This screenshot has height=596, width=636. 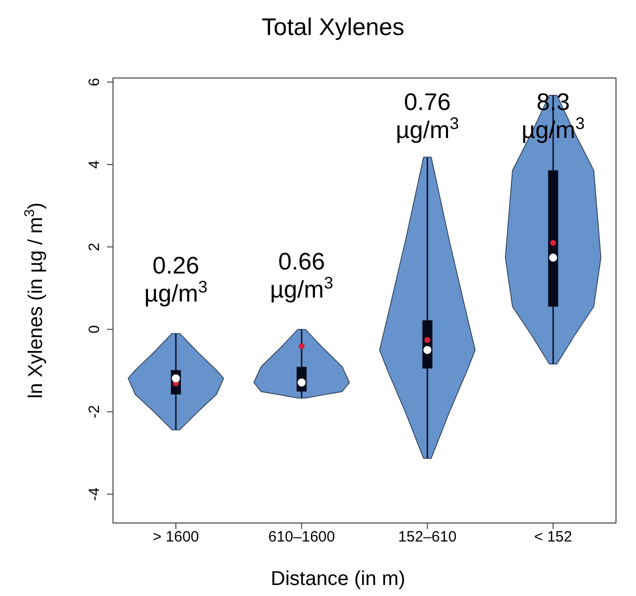 What do you see at coordinates (301, 537) in the screenshot?
I see `x-tick-label: 610–1600` at bounding box center [301, 537].